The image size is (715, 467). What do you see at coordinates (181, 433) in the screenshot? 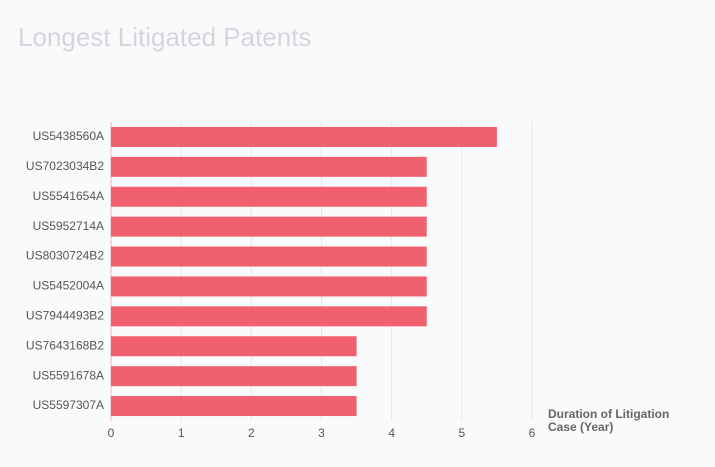
I see `x-tick-label: 1` at bounding box center [181, 433].